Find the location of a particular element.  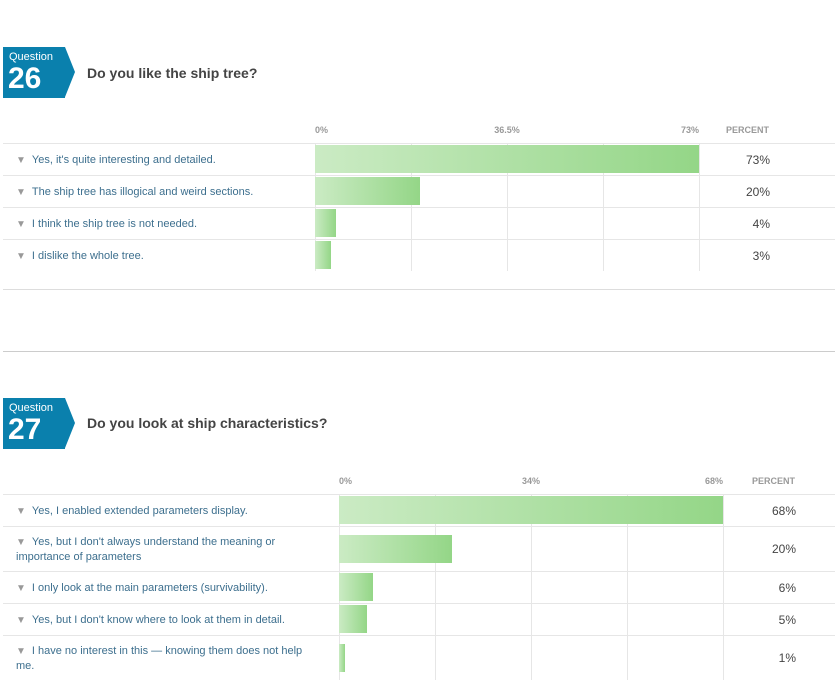

question-badge: Question 26 is located at coordinates (39, 72).